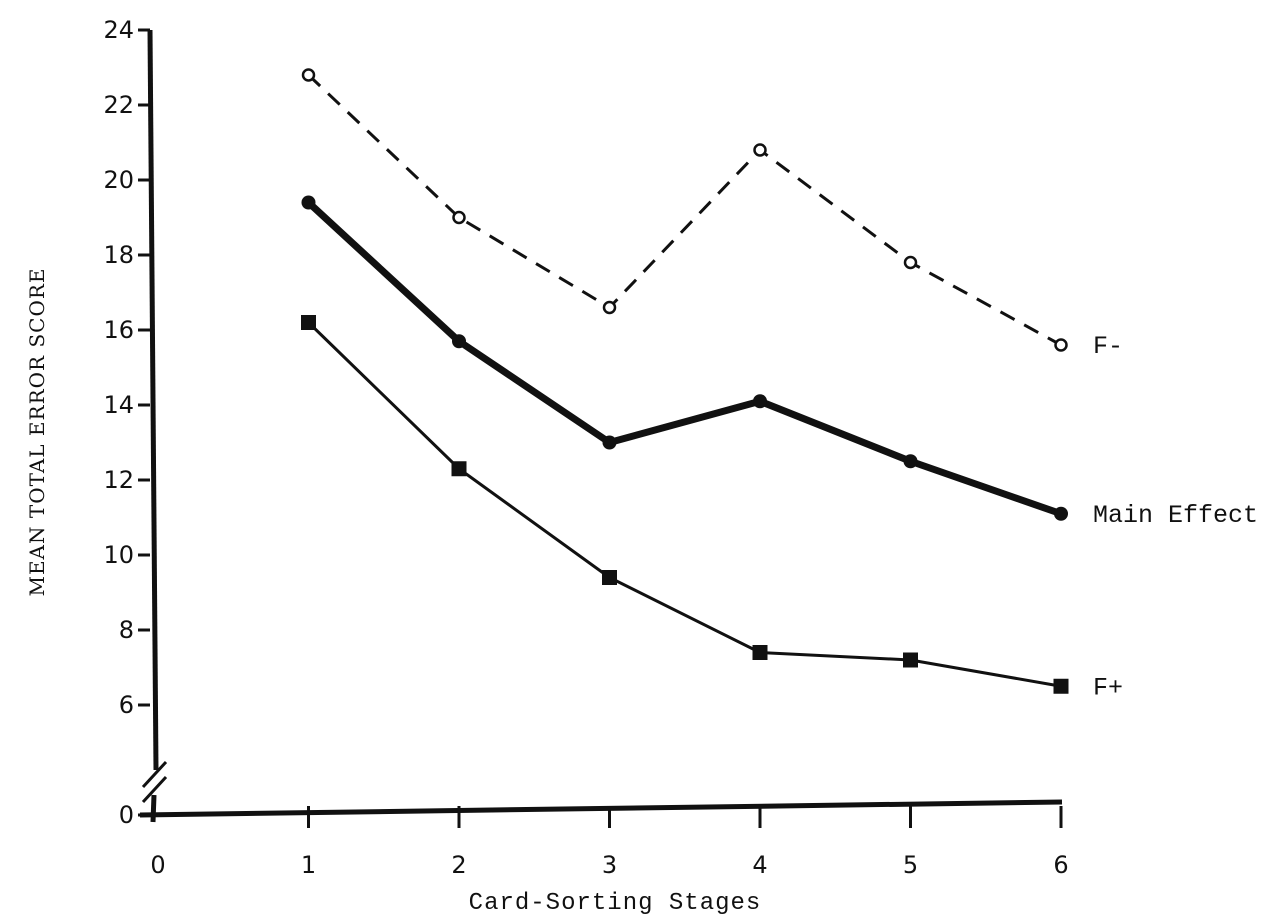  What do you see at coordinates (118, 255) in the screenshot?
I see `y-tick-label: 18` at bounding box center [118, 255].